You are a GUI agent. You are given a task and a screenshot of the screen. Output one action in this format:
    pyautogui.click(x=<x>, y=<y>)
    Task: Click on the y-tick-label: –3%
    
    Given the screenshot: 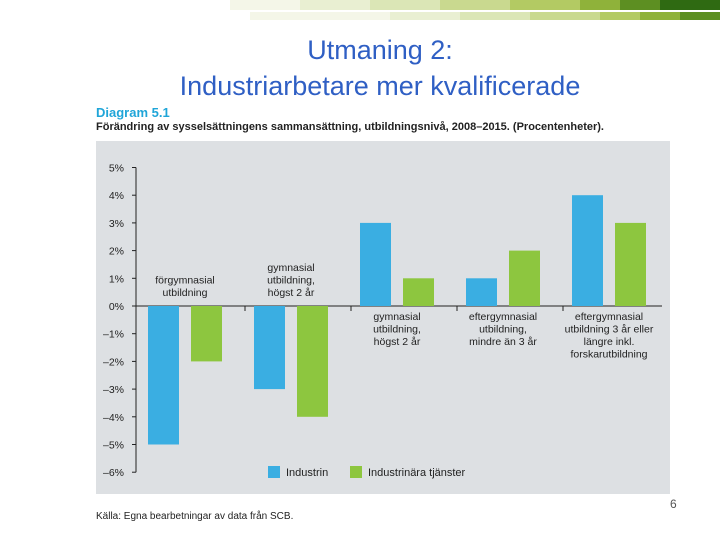 What is the action you would take?
    pyautogui.click(x=113, y=390)
    